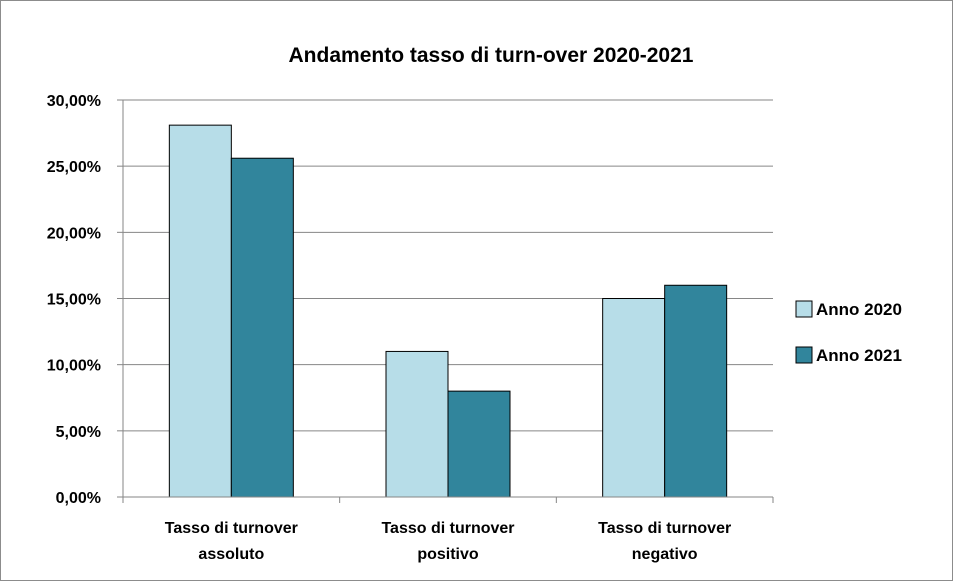 The width and height of the screenshot is (953, 581). Describe the element at coordinates (859, 309) in the screenshot. I see `legend-label: Anno 2020` at that location.